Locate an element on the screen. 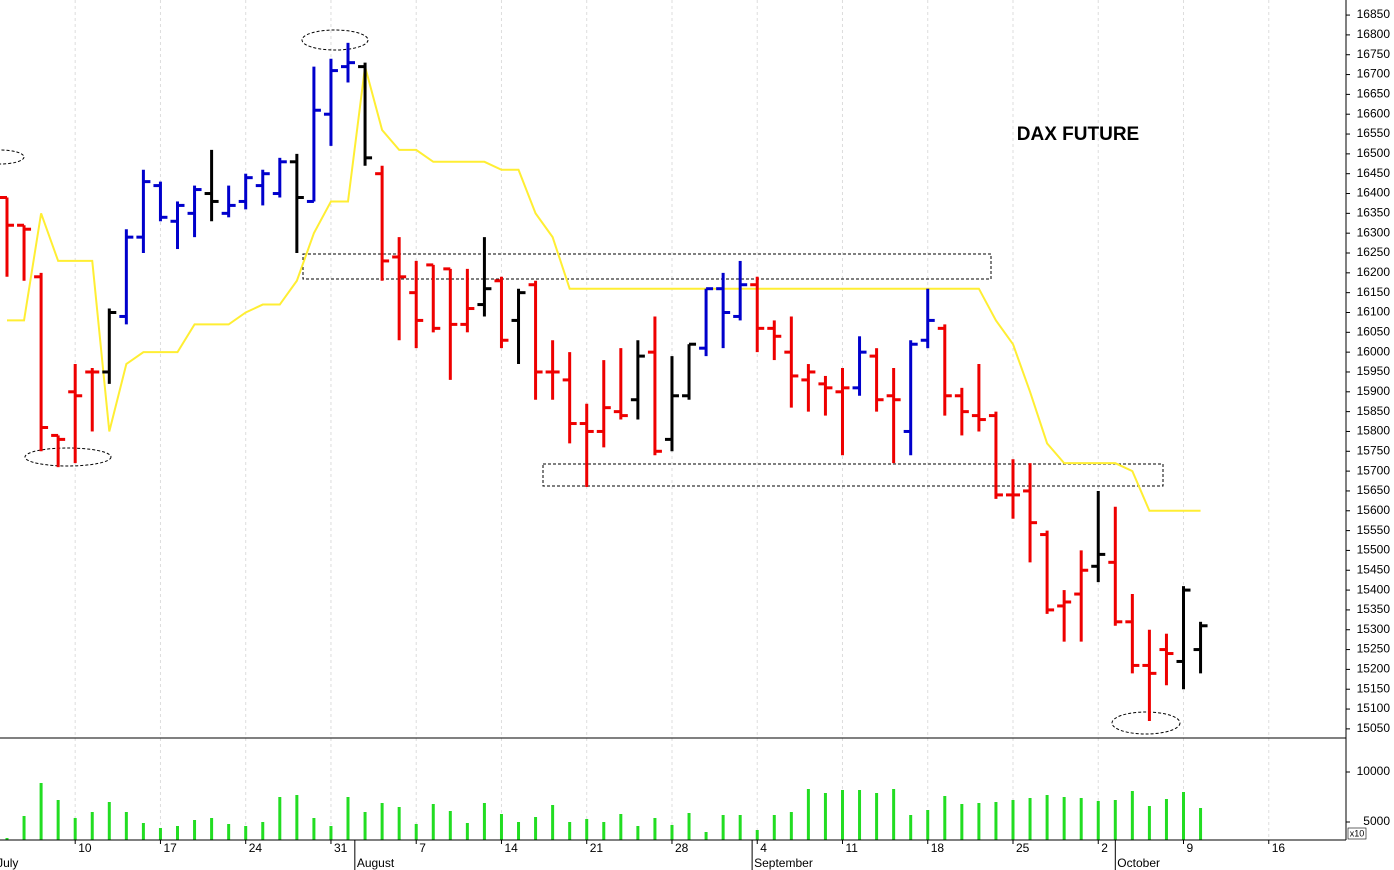 This screenshot has height=870, width=1394. y-tick-label: 15050 is located at coordinates (1374, 728).